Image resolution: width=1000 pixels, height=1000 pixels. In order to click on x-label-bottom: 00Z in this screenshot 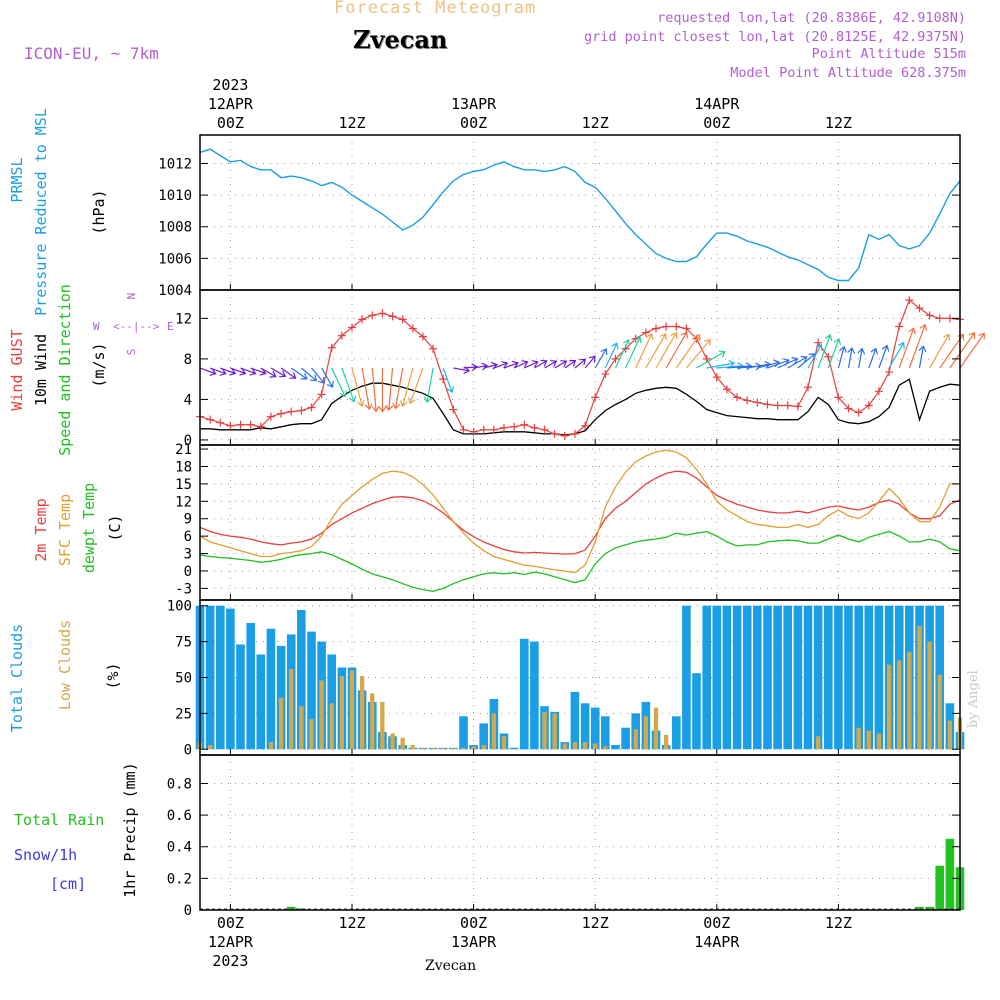, I will do `click(716, 923)`.